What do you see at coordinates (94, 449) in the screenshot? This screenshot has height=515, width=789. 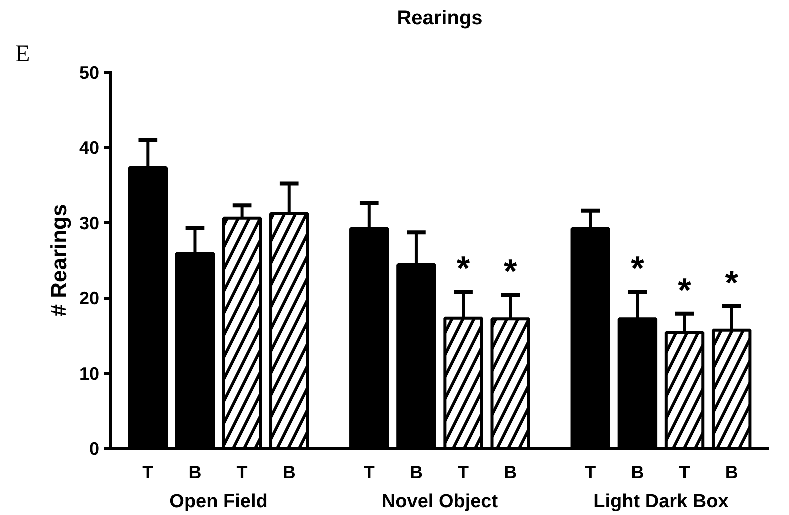 I see `y-tick-label: 0` at bounding box center [94, 449].